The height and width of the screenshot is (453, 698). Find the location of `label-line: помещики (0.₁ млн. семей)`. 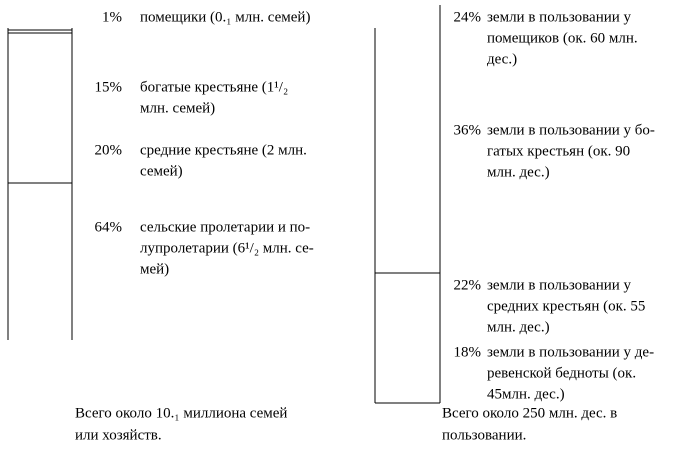

label-line: помещики (0.₁ млн. семей) is located at coordinates (225, 17).